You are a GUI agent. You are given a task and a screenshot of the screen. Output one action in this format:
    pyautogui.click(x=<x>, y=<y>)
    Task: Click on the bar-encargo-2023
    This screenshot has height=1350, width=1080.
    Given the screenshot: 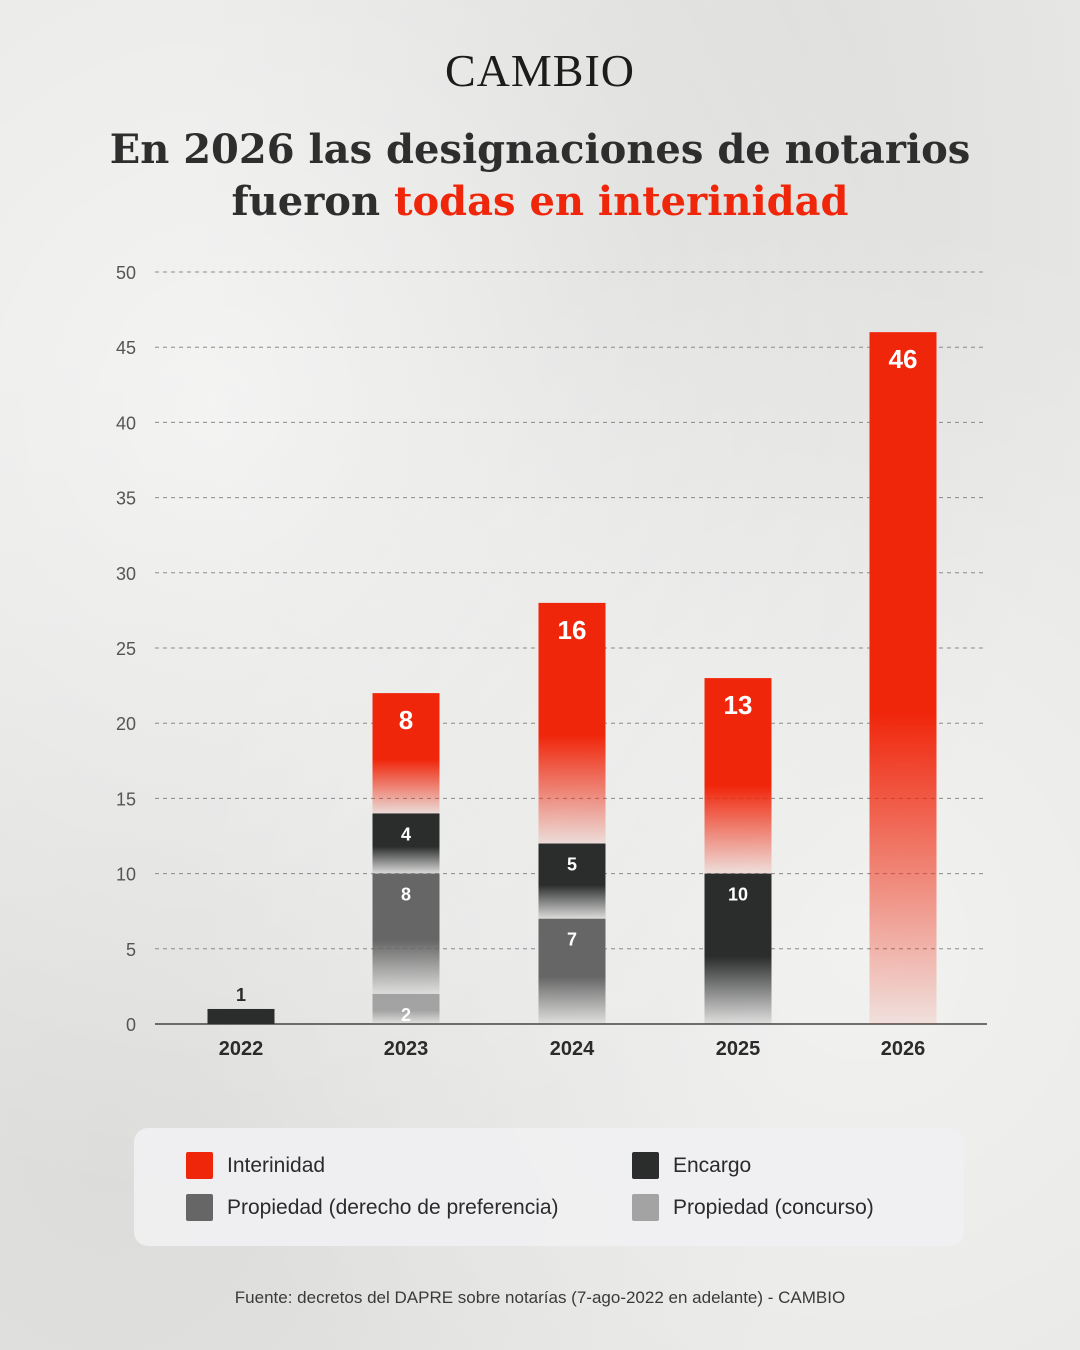 What is the action you would take?
    pyautogui.click(x=406, y=843)
    